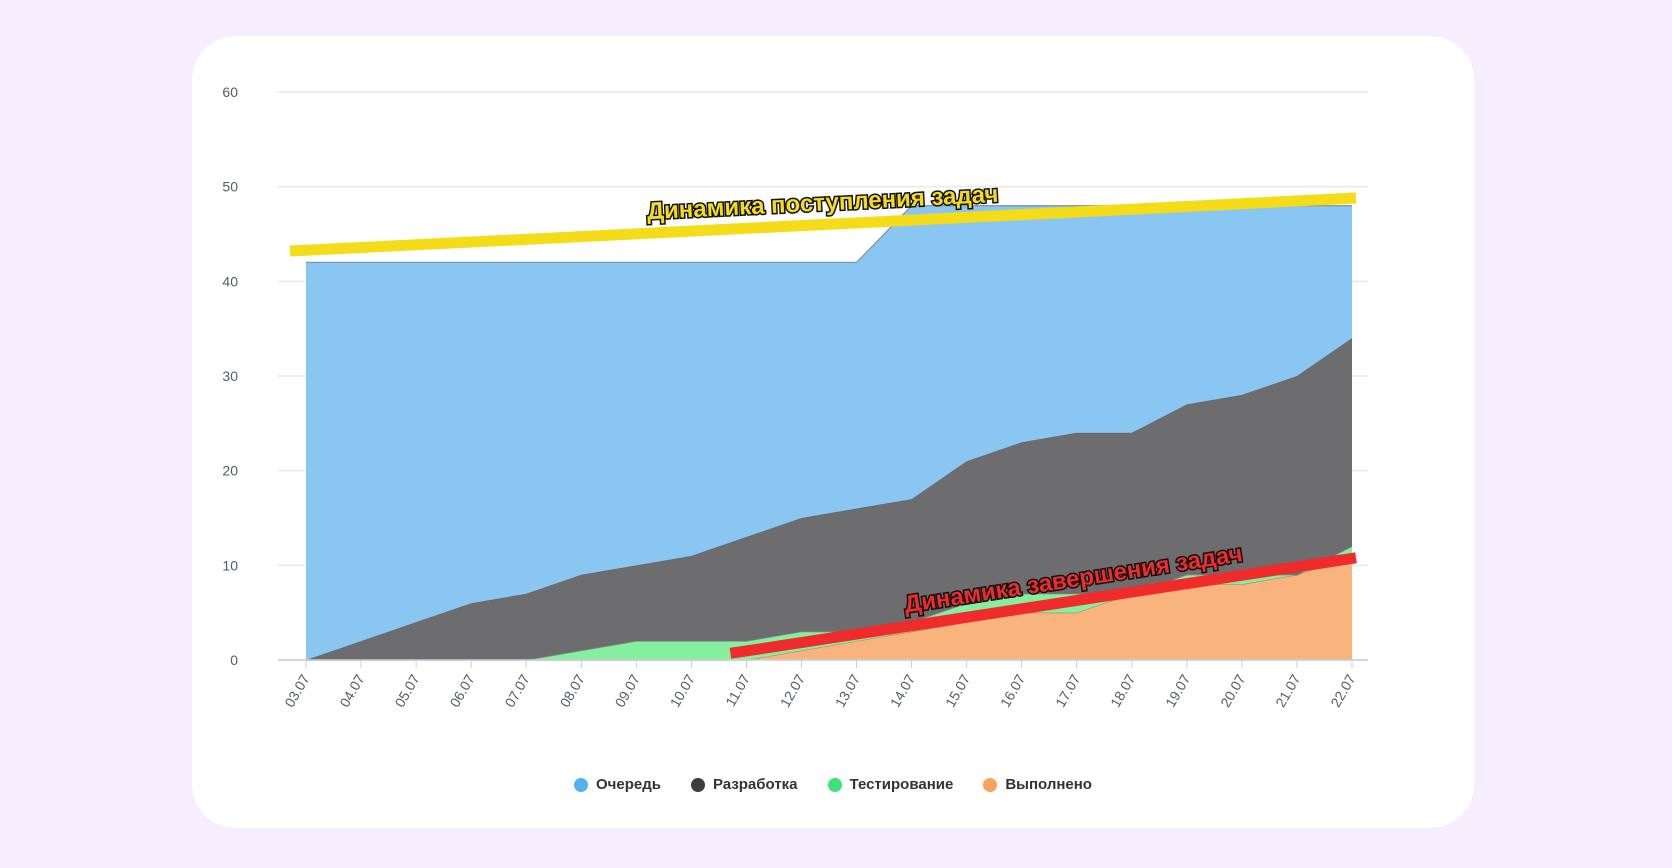  Describe the element at coordinates (230, 565) in the screenshot. I see `y-tick-label: 10` at that location.